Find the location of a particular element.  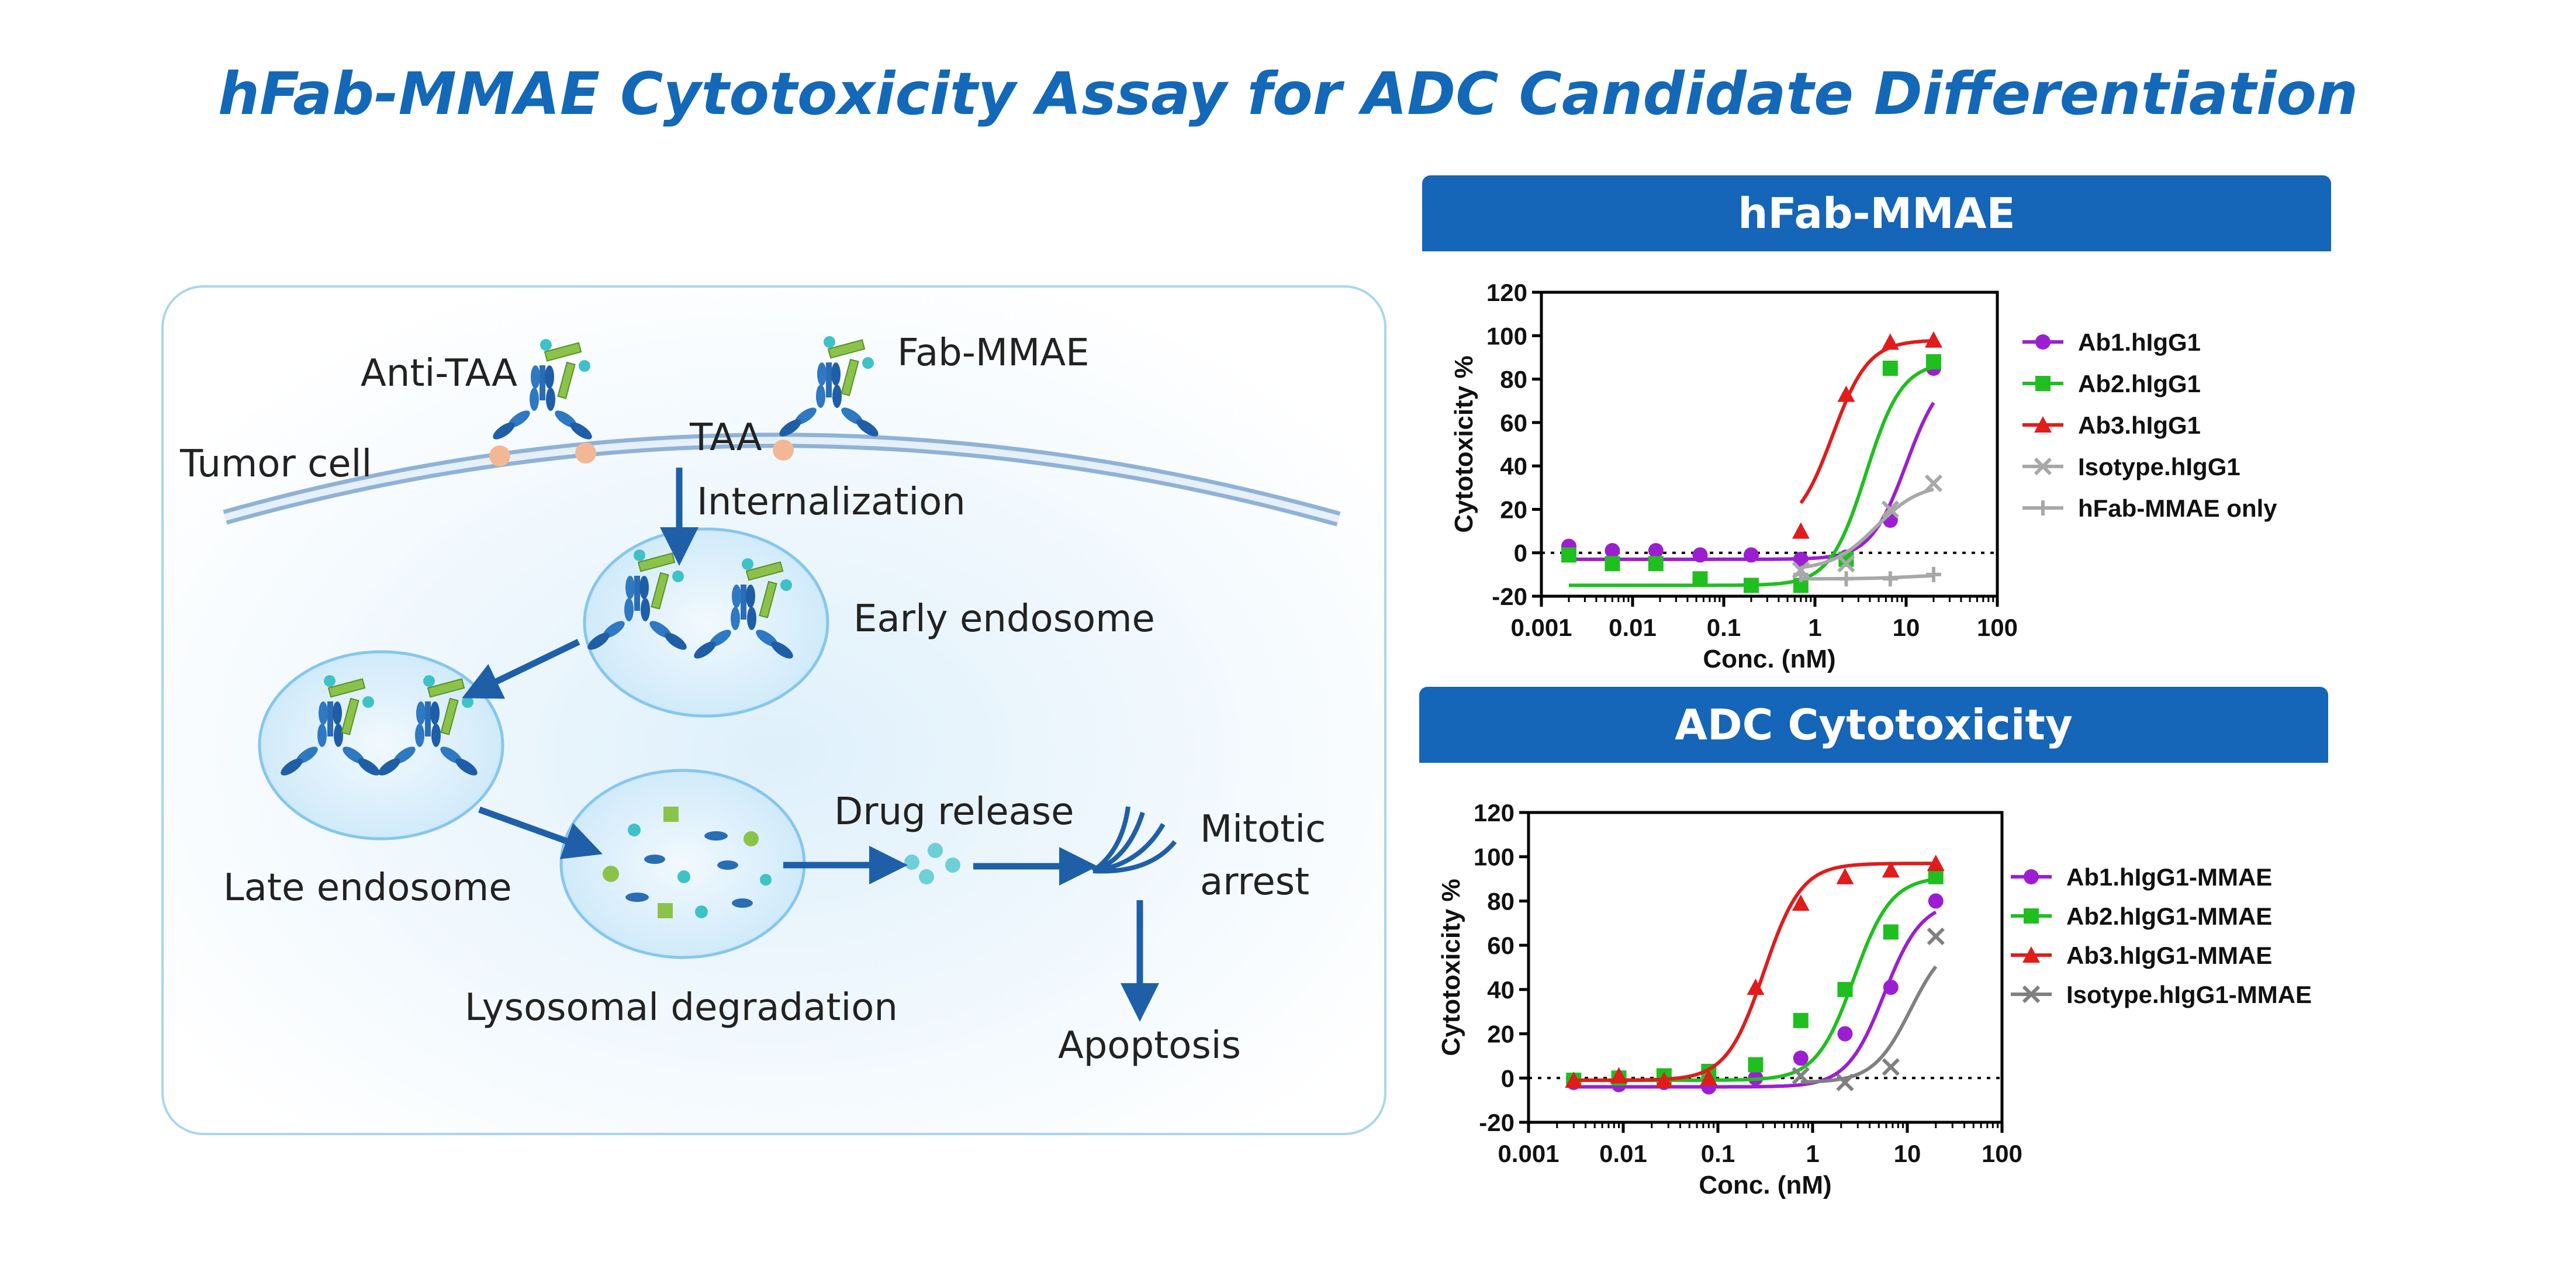

series-ab3-higg1 is located at coordinates (1867, 435).